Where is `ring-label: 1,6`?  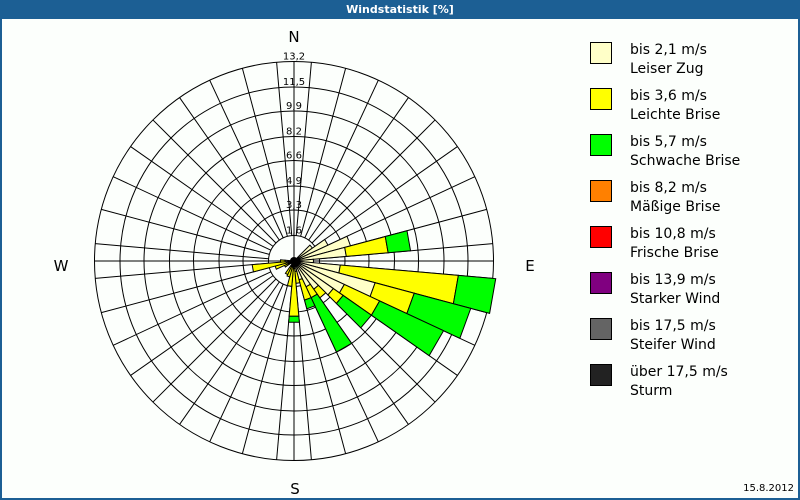 ring-label: 1,6 is located at coordinates (294, 231).